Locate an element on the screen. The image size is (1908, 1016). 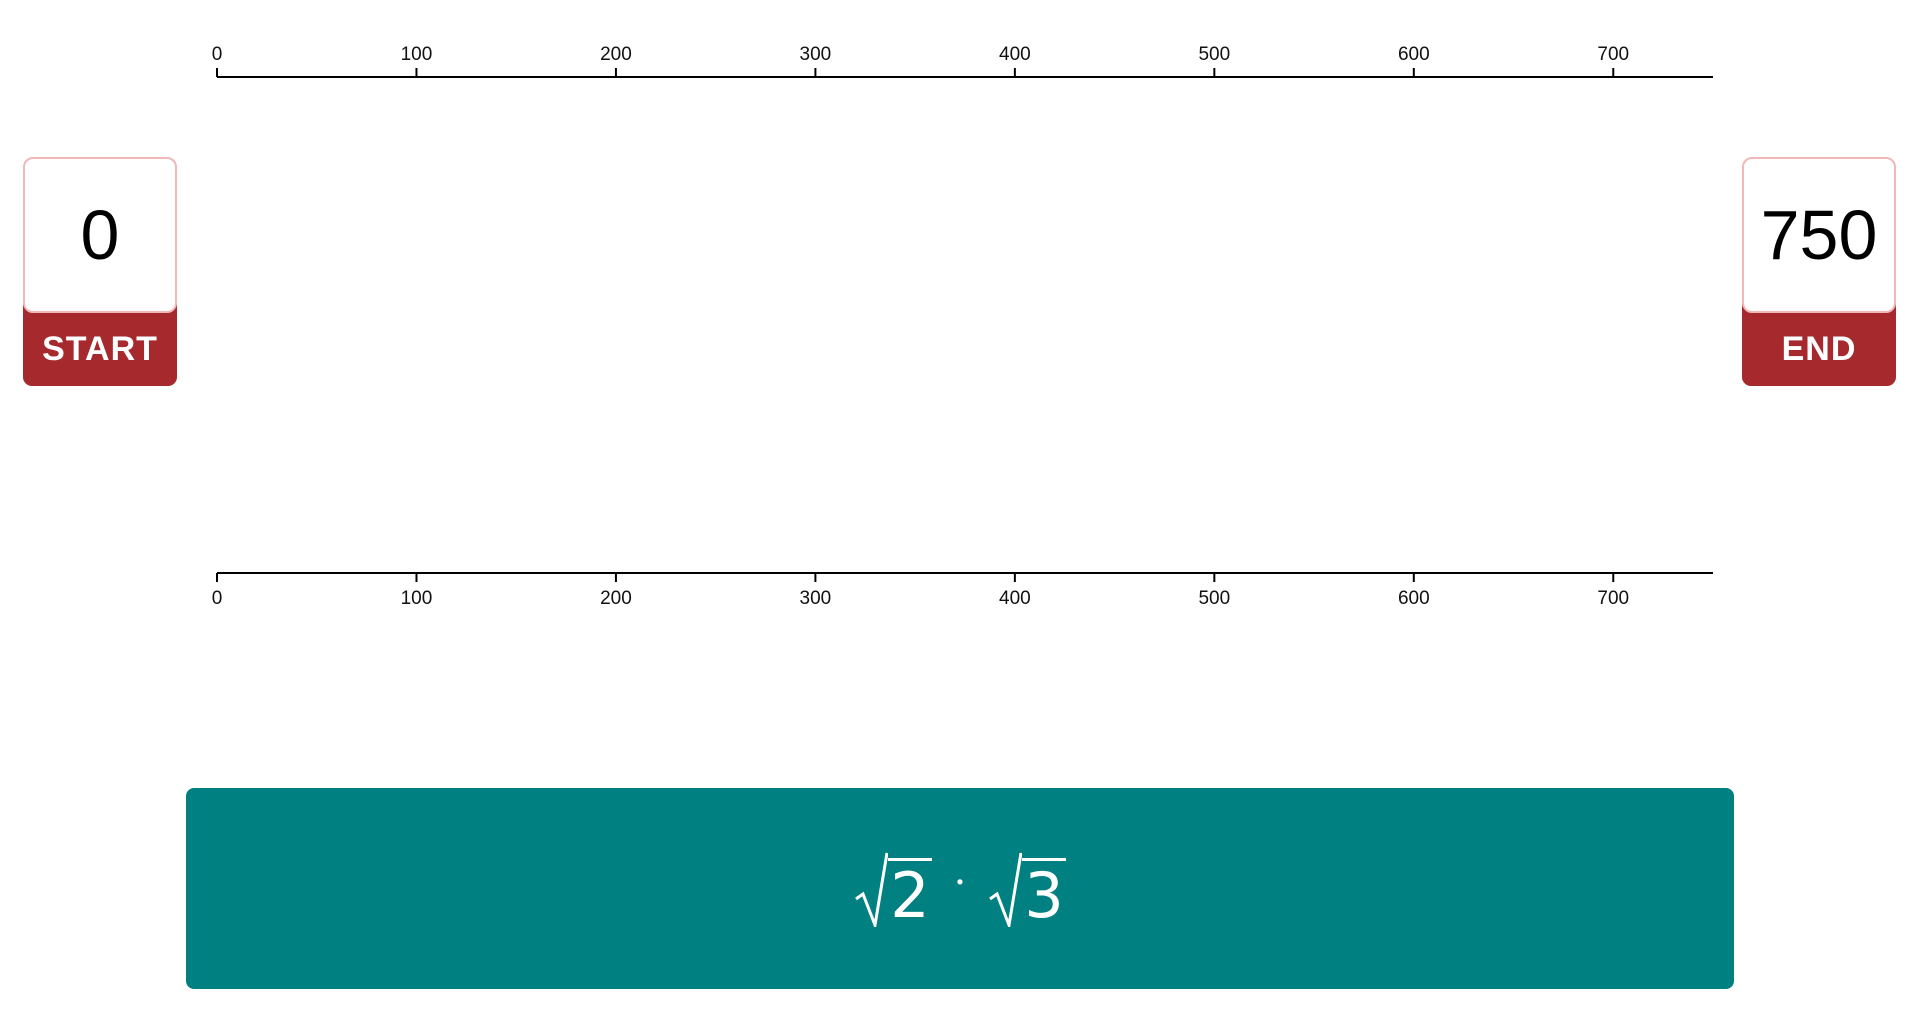
square-root-2: 2 is located at coordinates (893, 891).